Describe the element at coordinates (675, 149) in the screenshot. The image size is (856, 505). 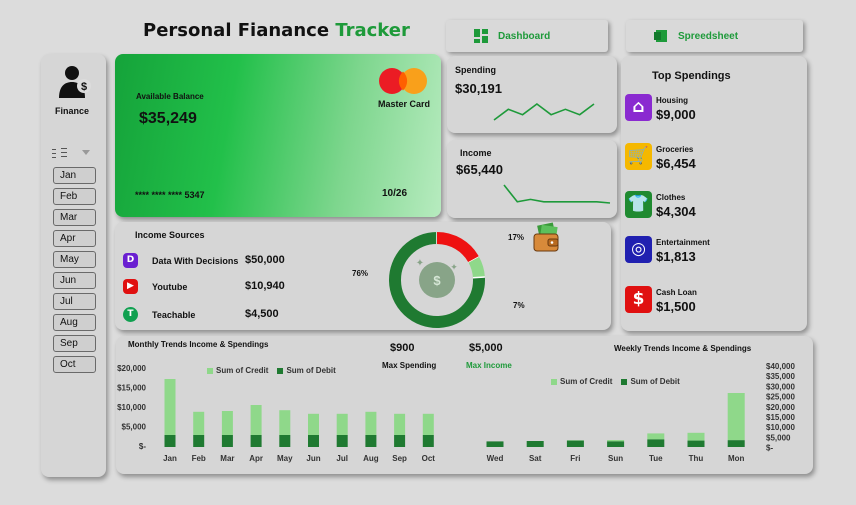
I see `top-spending-name: Groceries` at that location.